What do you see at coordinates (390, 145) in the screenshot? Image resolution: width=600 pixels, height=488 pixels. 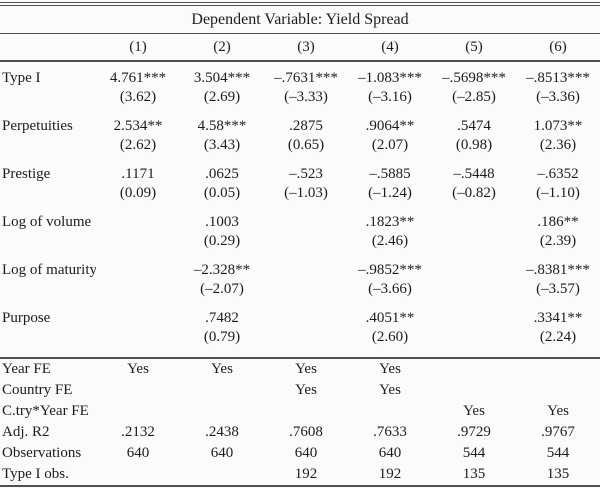 I see `tstat-cell: (2.07)` at bounding box center [390, 145].